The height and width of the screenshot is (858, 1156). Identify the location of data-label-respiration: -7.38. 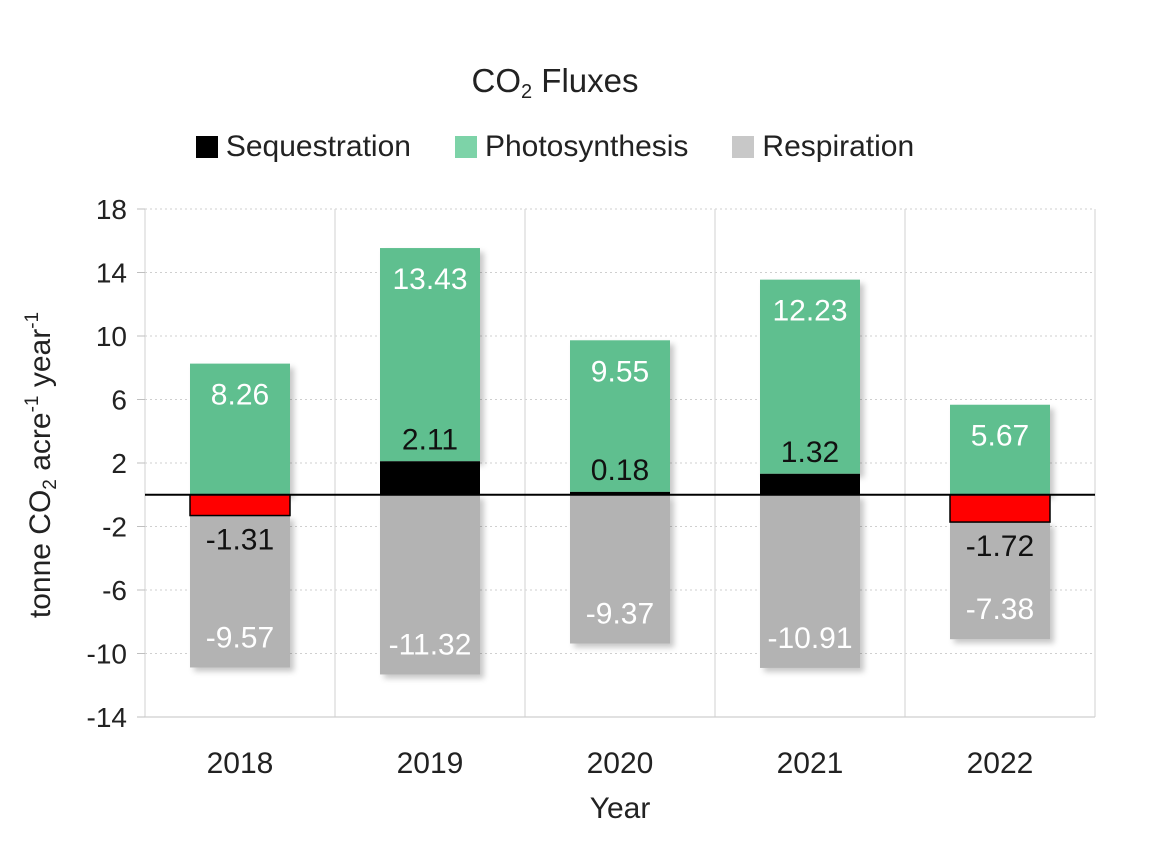
(1000, 609).